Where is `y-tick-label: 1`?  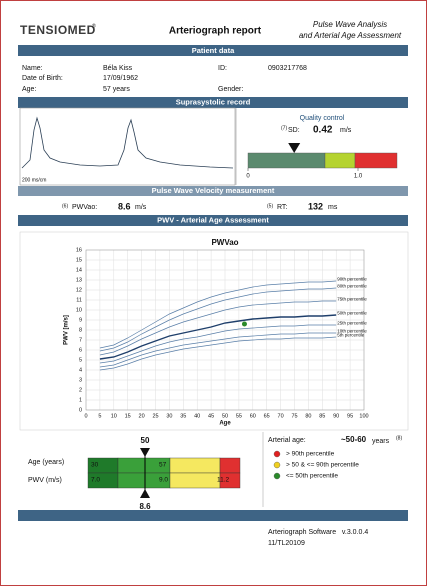
y-tick-label: 1 is located at coordinates (80, 400).